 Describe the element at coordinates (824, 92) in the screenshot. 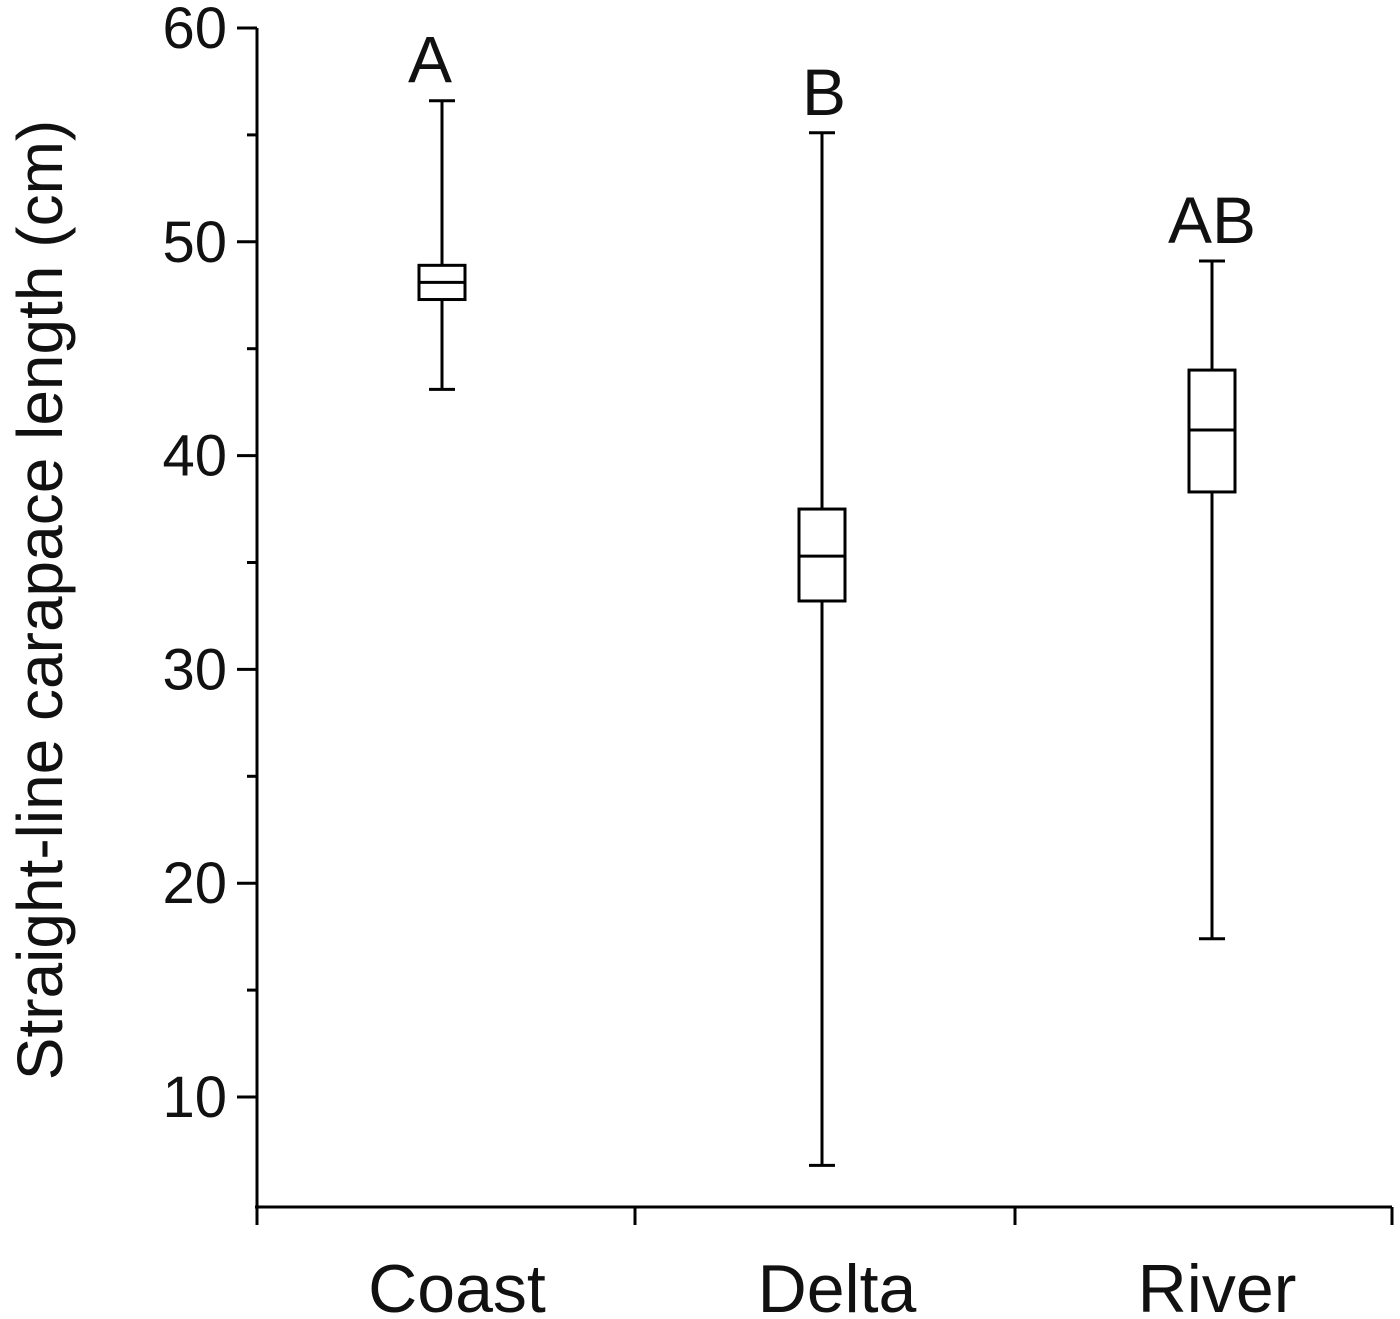

I see `significance-group-label: B` at that location.